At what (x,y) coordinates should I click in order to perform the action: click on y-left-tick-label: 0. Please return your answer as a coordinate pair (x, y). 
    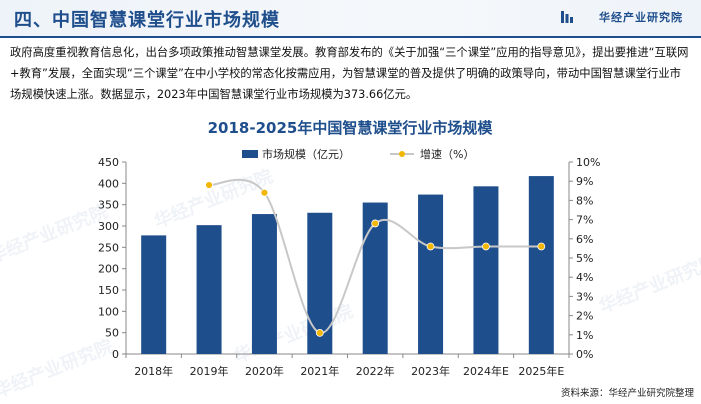
    Looking at the image, I should click on (115, 354).